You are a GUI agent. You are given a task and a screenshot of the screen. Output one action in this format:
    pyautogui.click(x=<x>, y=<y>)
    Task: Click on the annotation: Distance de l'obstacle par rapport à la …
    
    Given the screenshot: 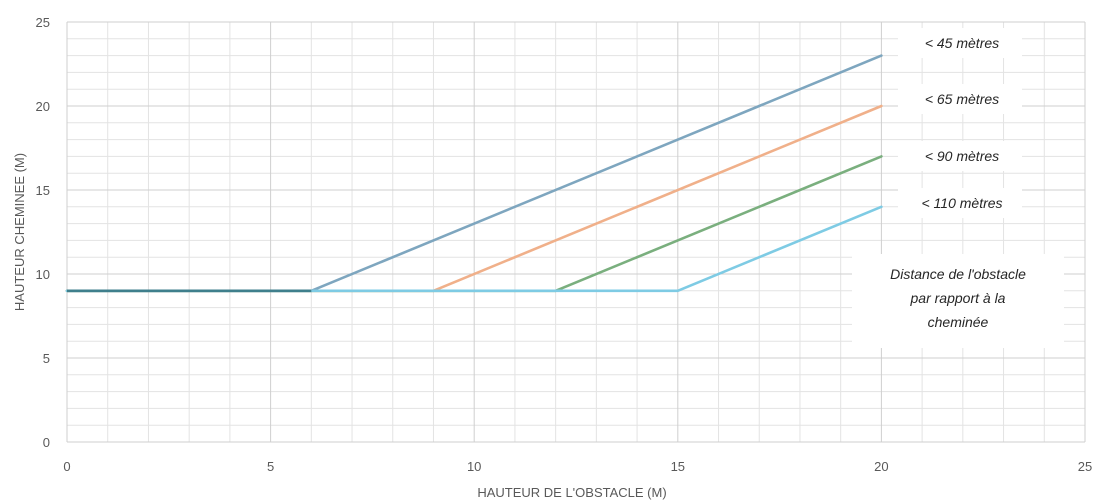 What is the action you would take?
    pyautogui.click(x=958, y=301)
    